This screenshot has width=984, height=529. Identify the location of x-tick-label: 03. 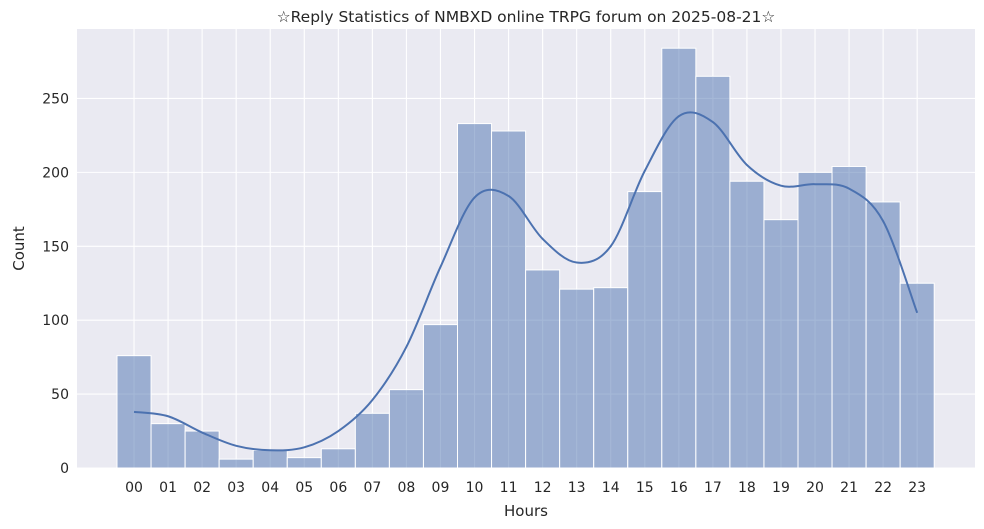
(236, 488).